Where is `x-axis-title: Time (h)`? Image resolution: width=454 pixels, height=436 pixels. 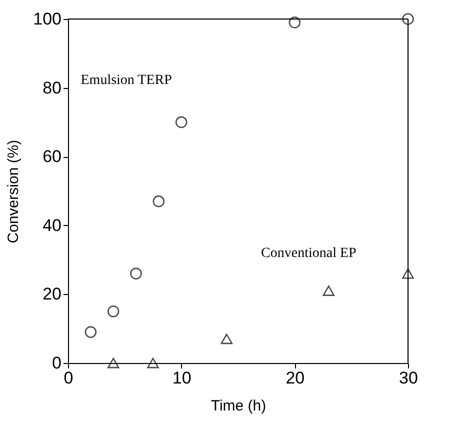 x-axis-title: Time (h) is located at coordinates (238, 406).